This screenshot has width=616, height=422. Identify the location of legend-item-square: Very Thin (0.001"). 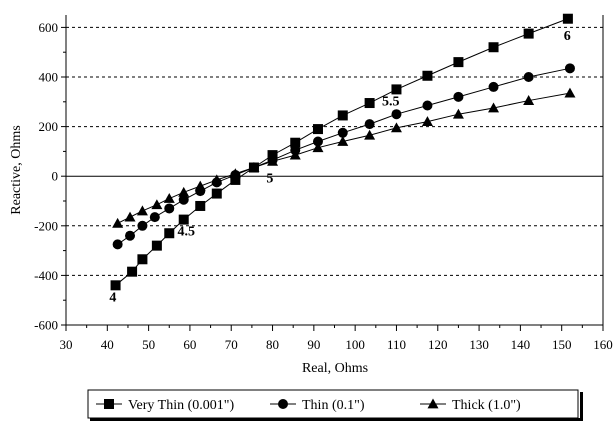
(165, 405).